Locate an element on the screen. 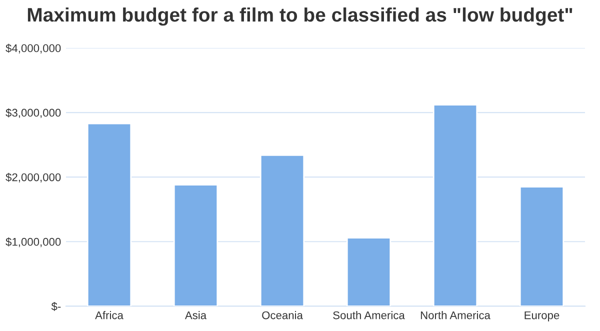 This screenshot has width=600, height=331. y-tick-label: $1,000,000 is located at coordinates (33, 242).